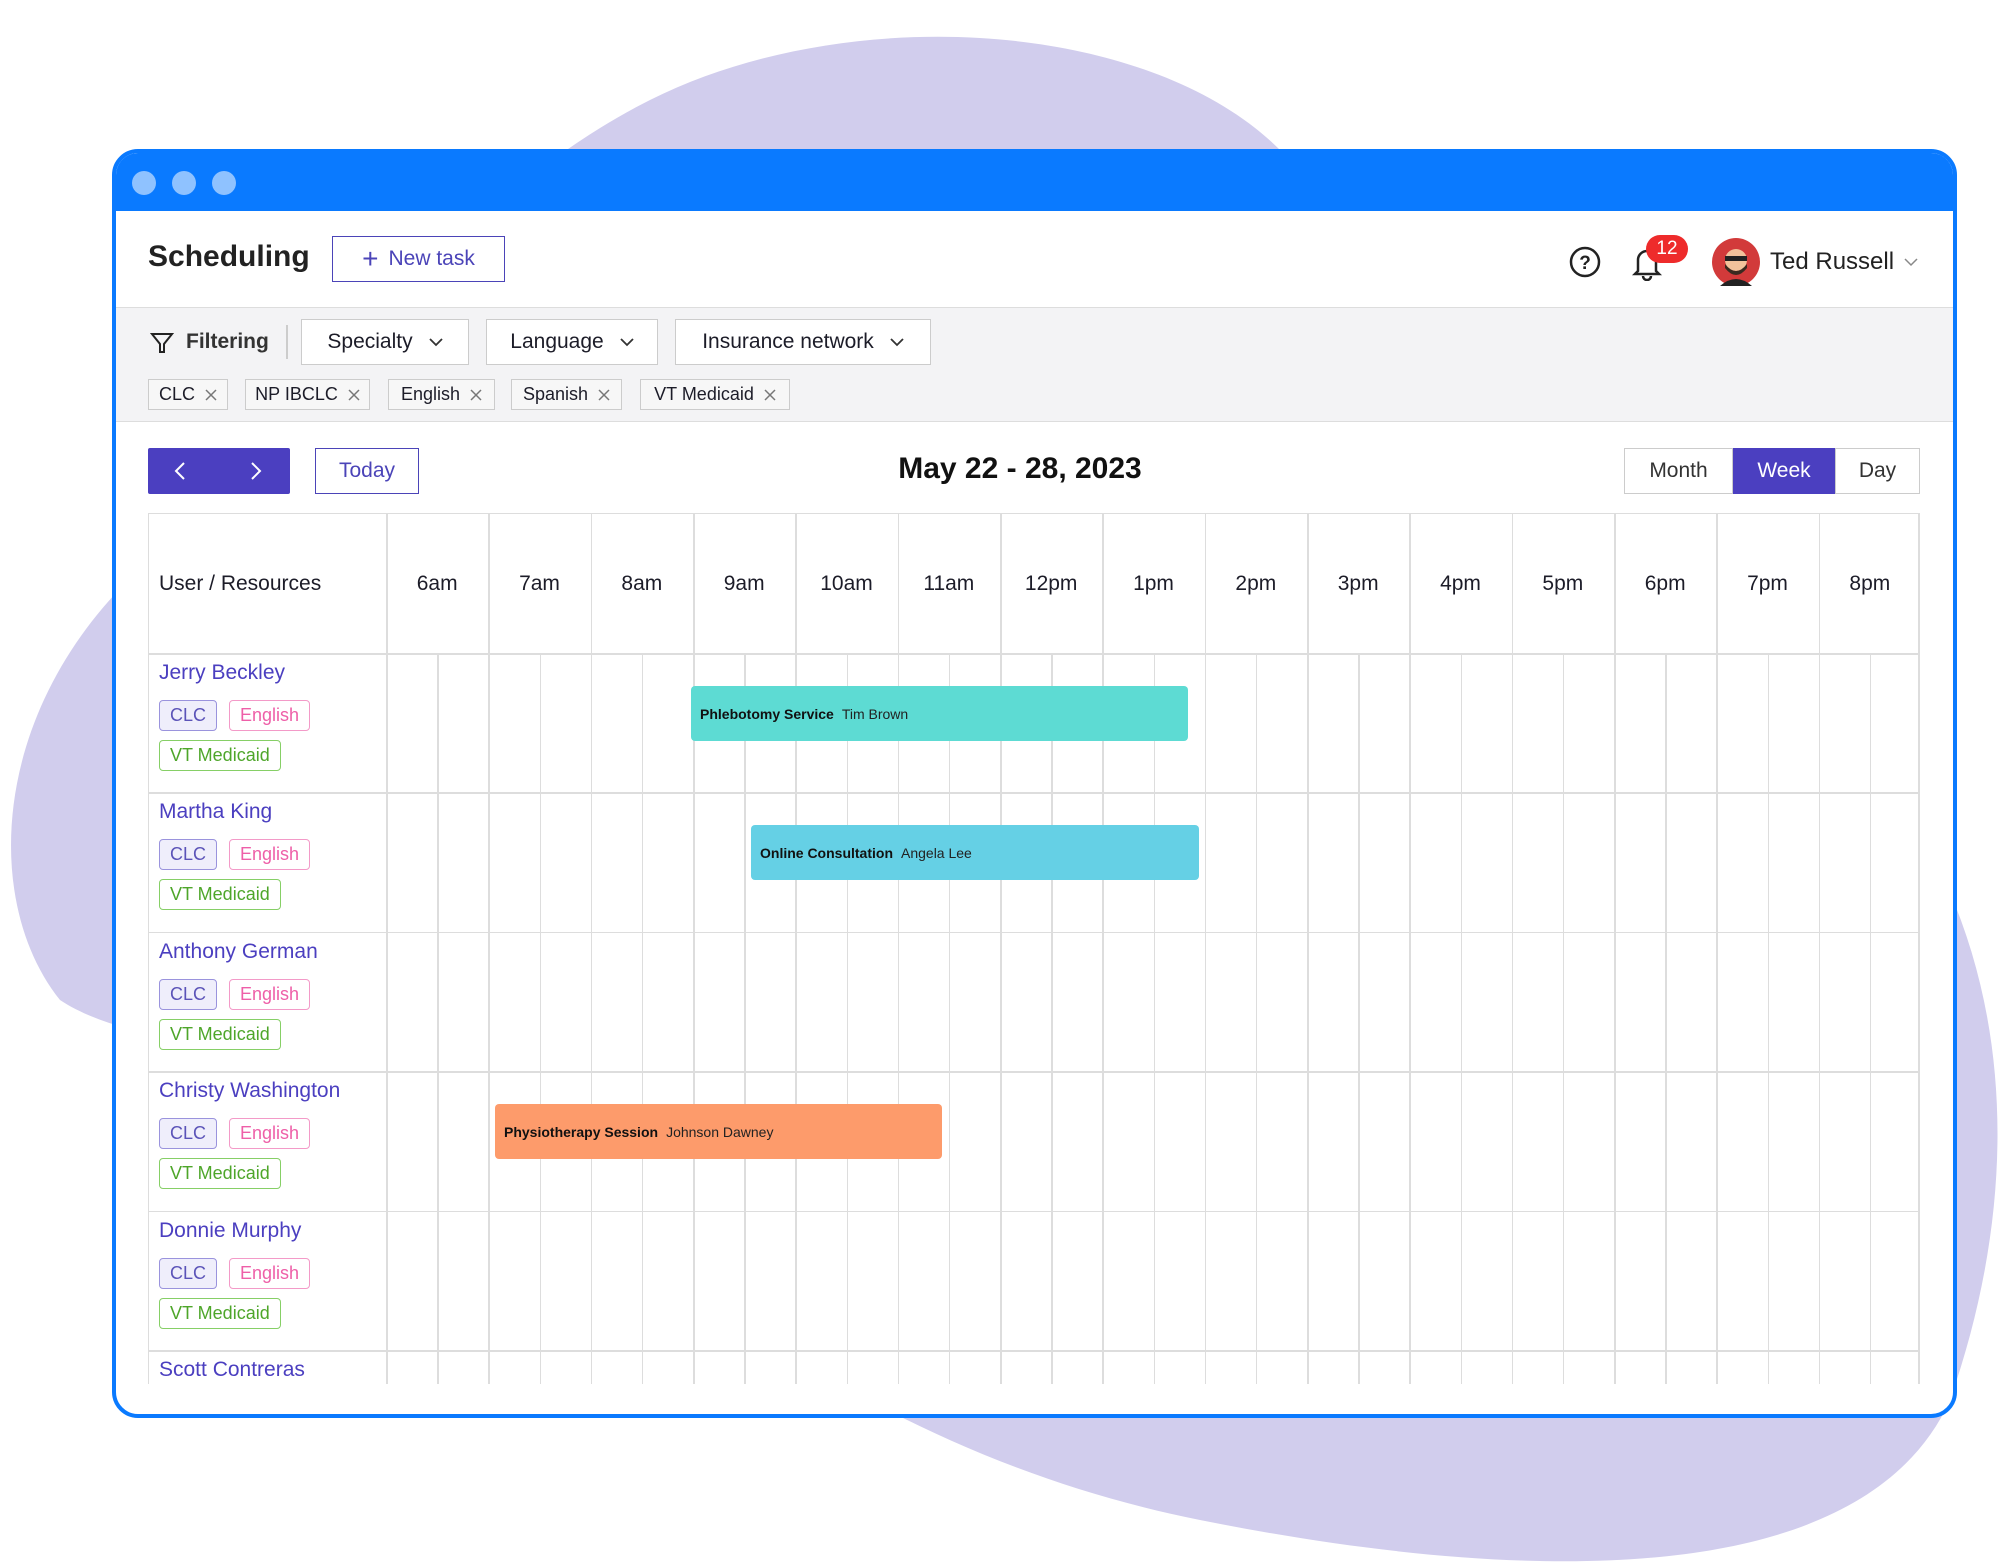 This screenshot has height=1567, width=2000. What do you see at coordinates (162, 343) in the screenshot?
I see `filter-icon` at bounding box center [162, 343].